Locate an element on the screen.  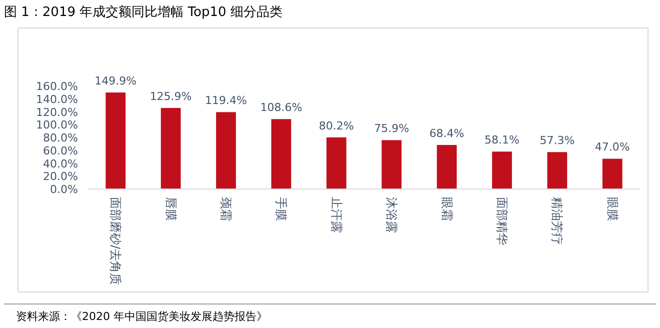
data-label: 125.9% is located at coordinates (171, 96).